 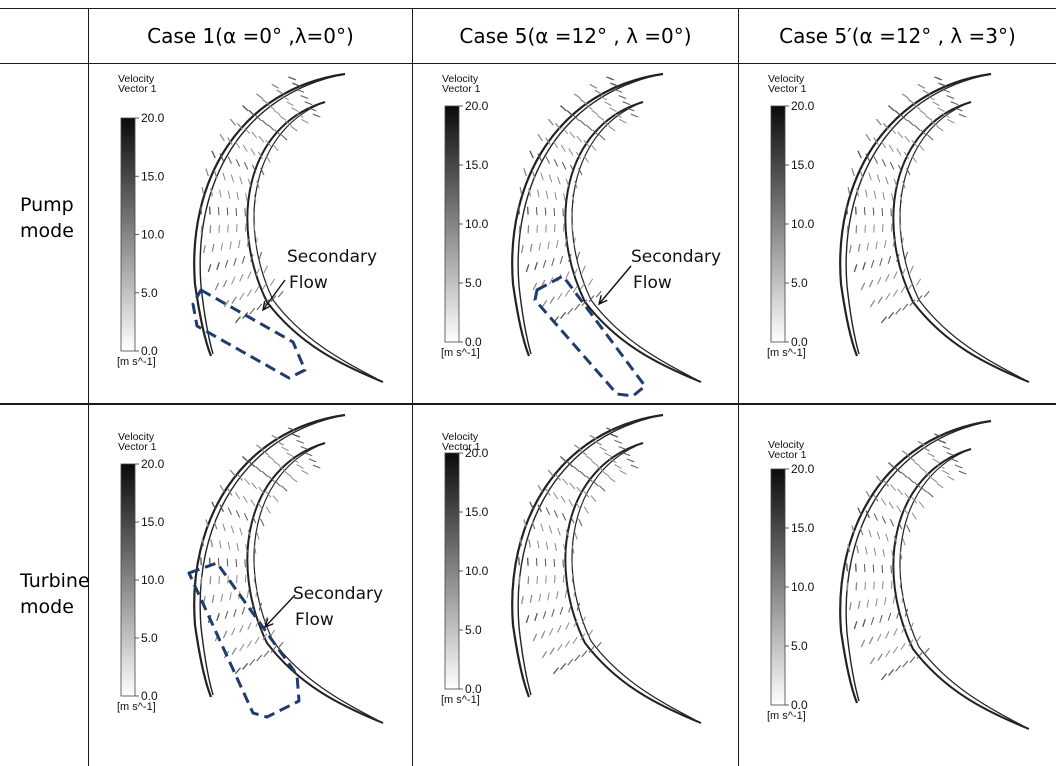 What do you see at coordinates (47, 205) in the screenshot?
I see `row-label-line1: Pump` at bounding box center [47, 205].